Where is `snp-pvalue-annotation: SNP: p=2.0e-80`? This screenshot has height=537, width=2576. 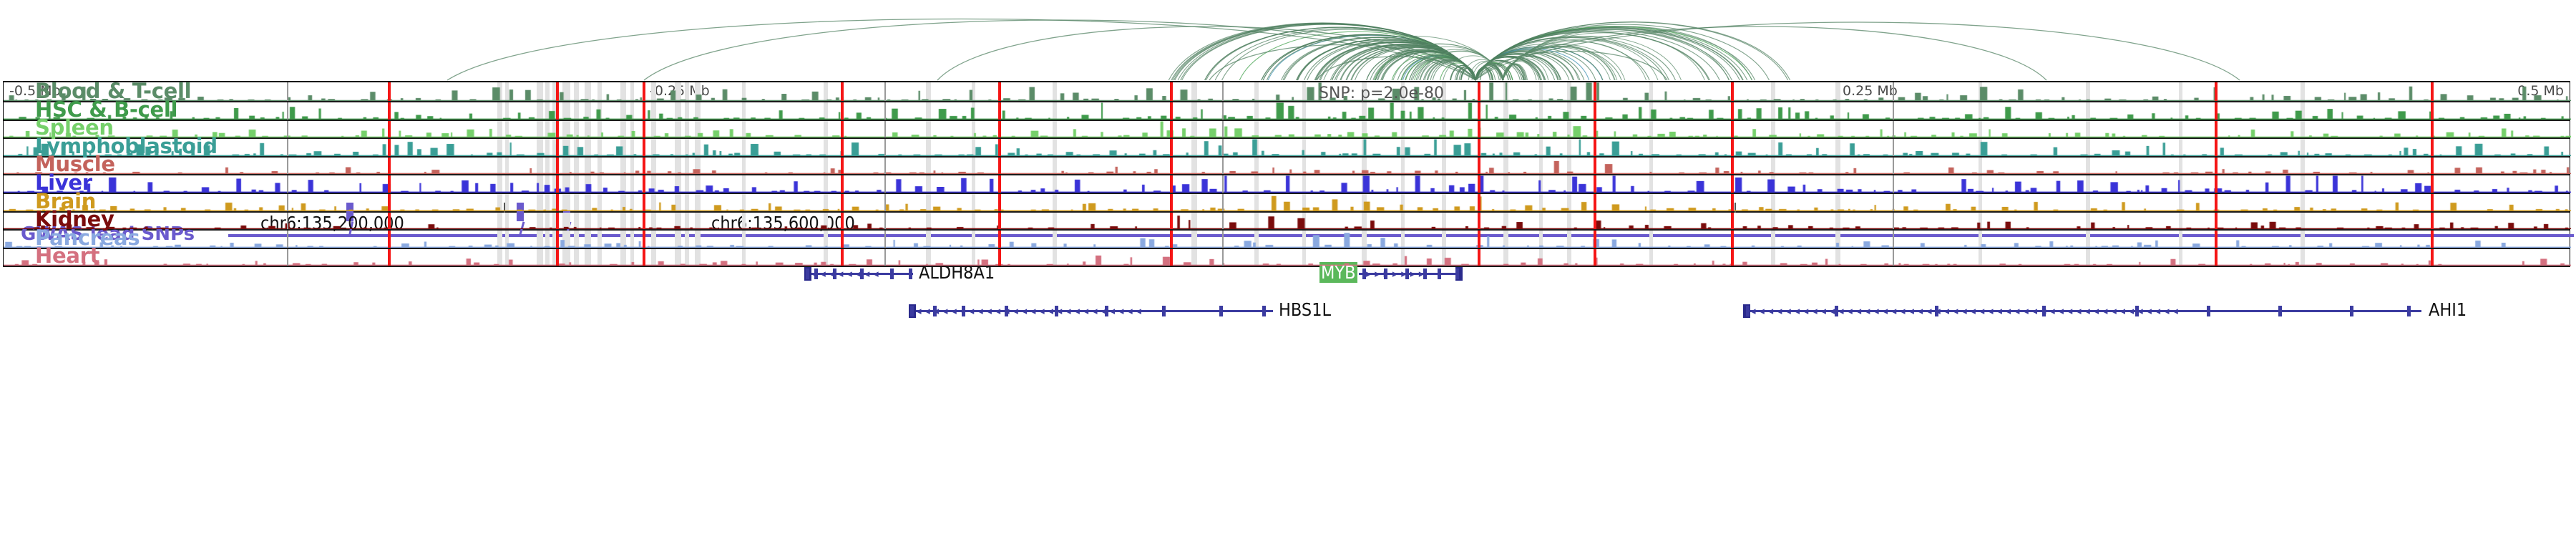
snp-pvalue-annotation: SNP: p=2.0e-80 is located at coordinates (1381, 93).